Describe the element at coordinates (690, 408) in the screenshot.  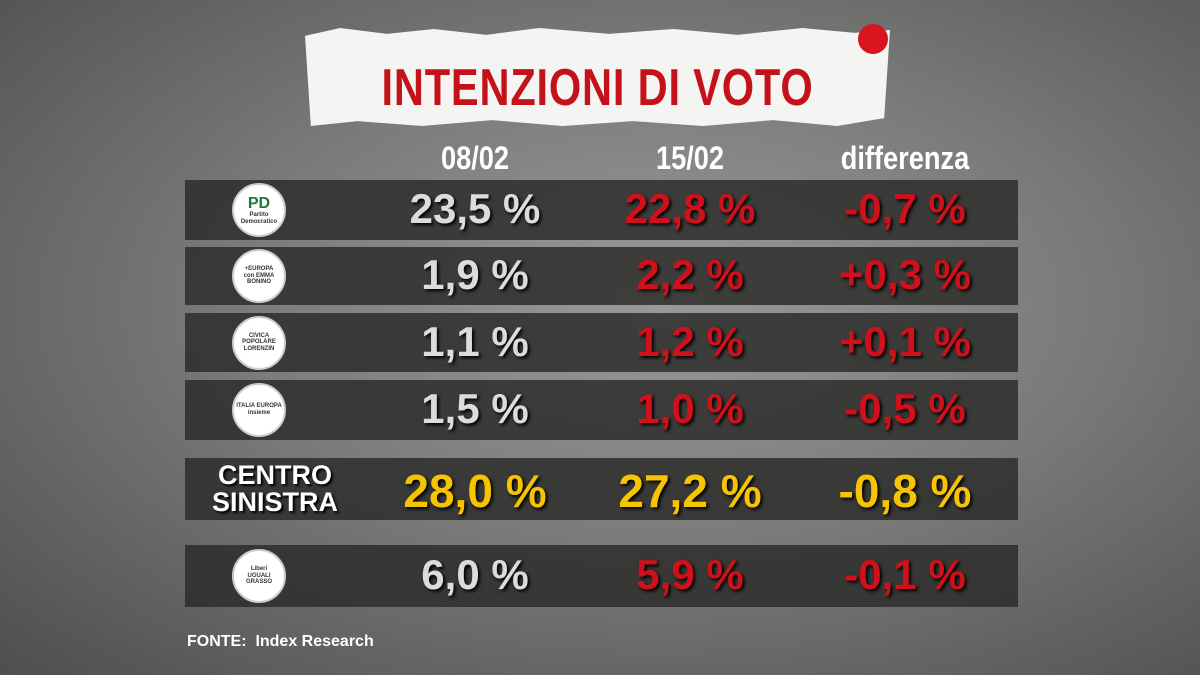
I see `cell-value: 1,0 %` at that location.